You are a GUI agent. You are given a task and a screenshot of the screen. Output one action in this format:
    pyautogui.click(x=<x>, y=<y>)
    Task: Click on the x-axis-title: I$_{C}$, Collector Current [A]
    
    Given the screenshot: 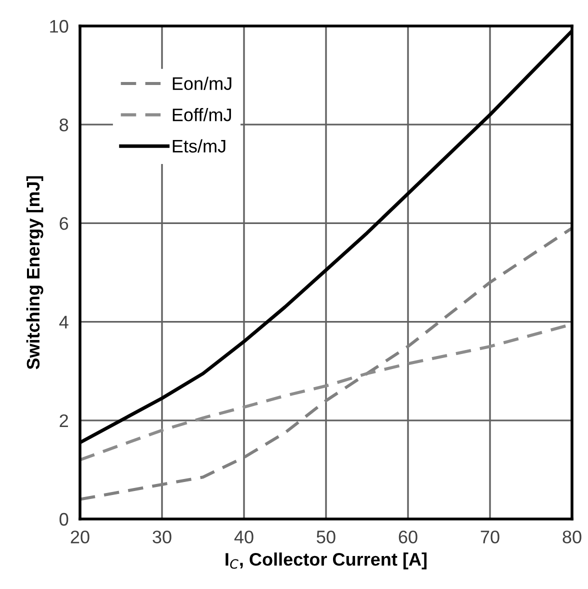 What is the action you would take?
    pyautogui.click(x=326, y=561)
    